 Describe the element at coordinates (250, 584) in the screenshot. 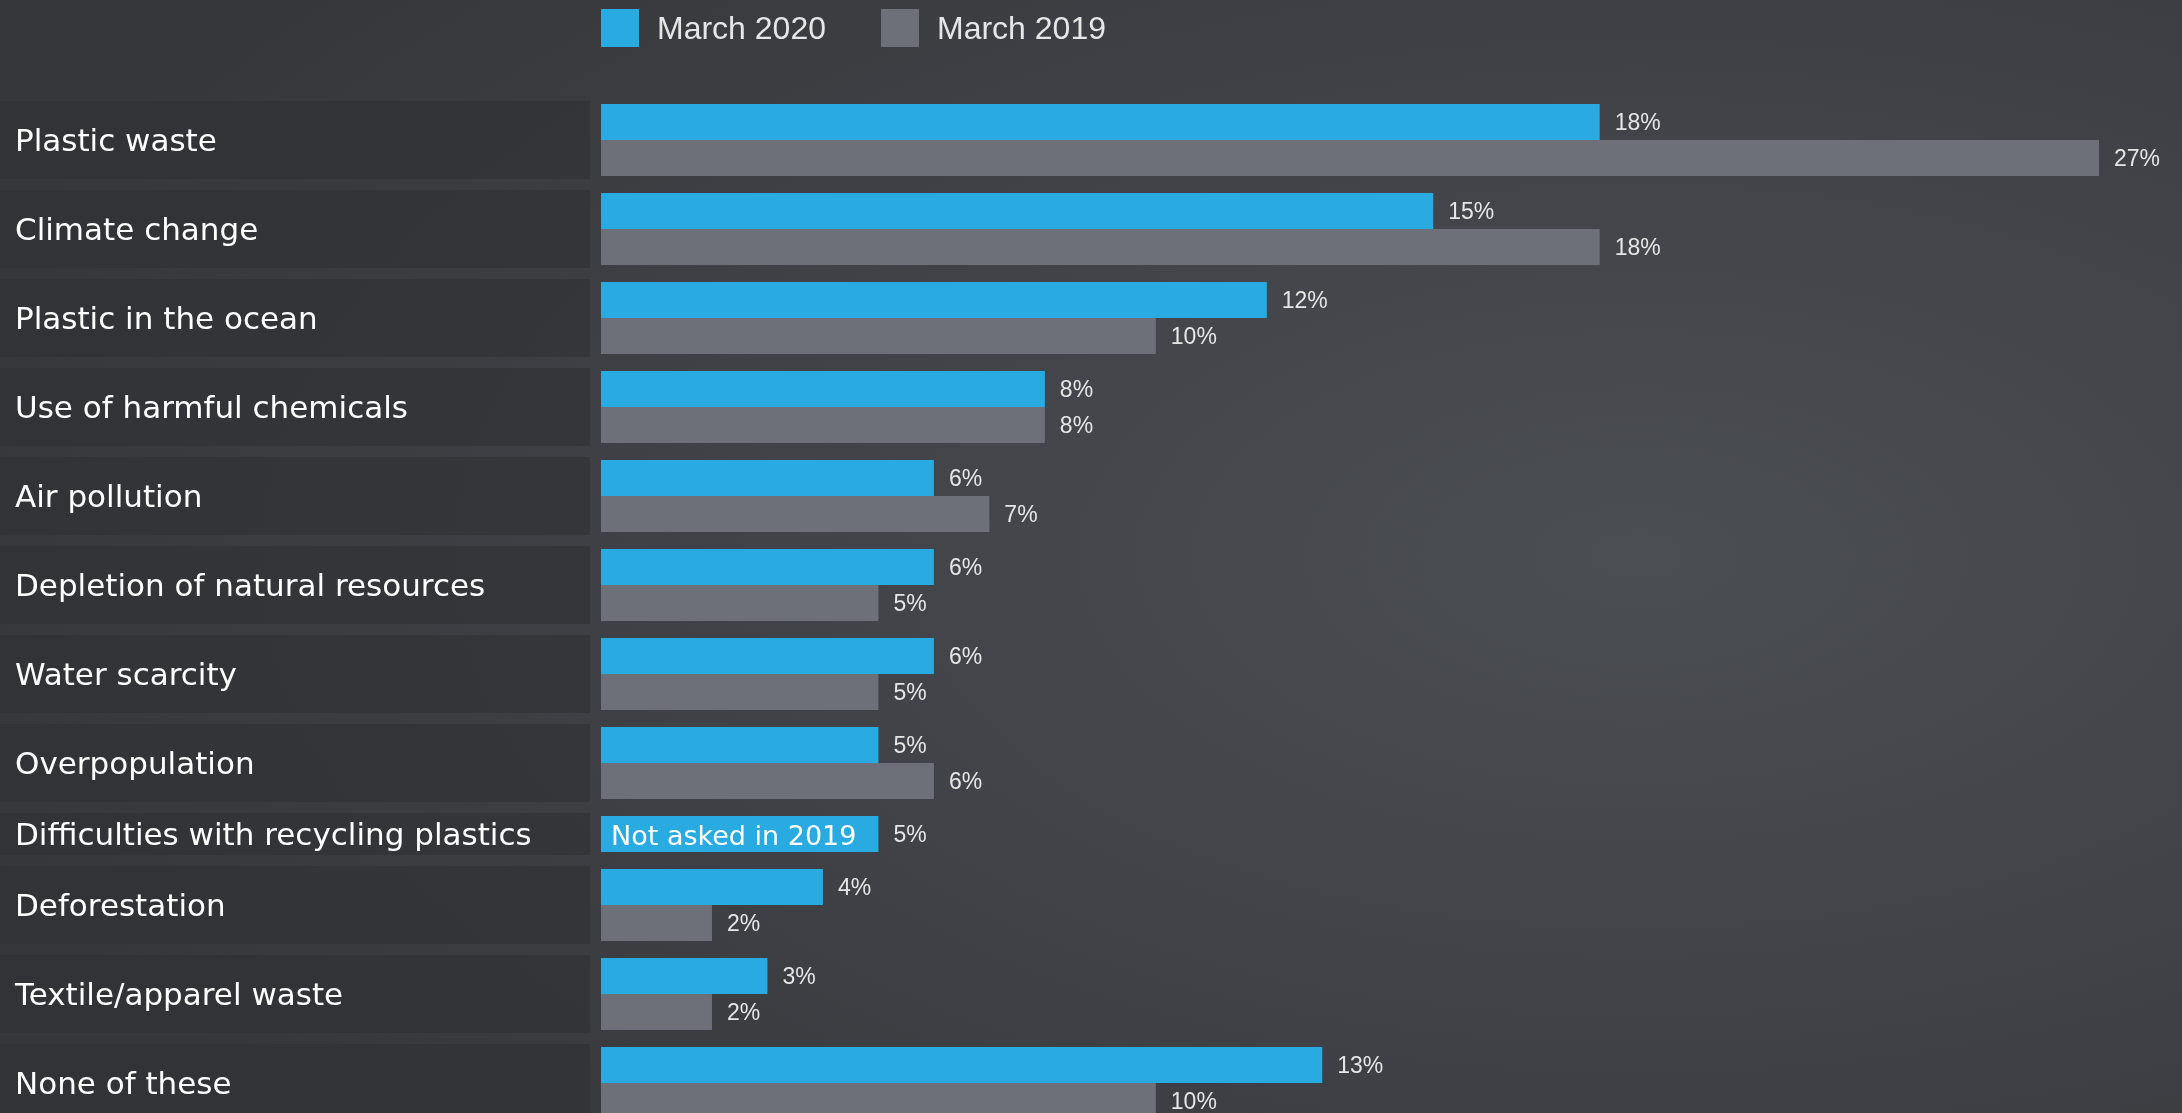

I see `y-tick-label: Depletion of natural resources` at that location.